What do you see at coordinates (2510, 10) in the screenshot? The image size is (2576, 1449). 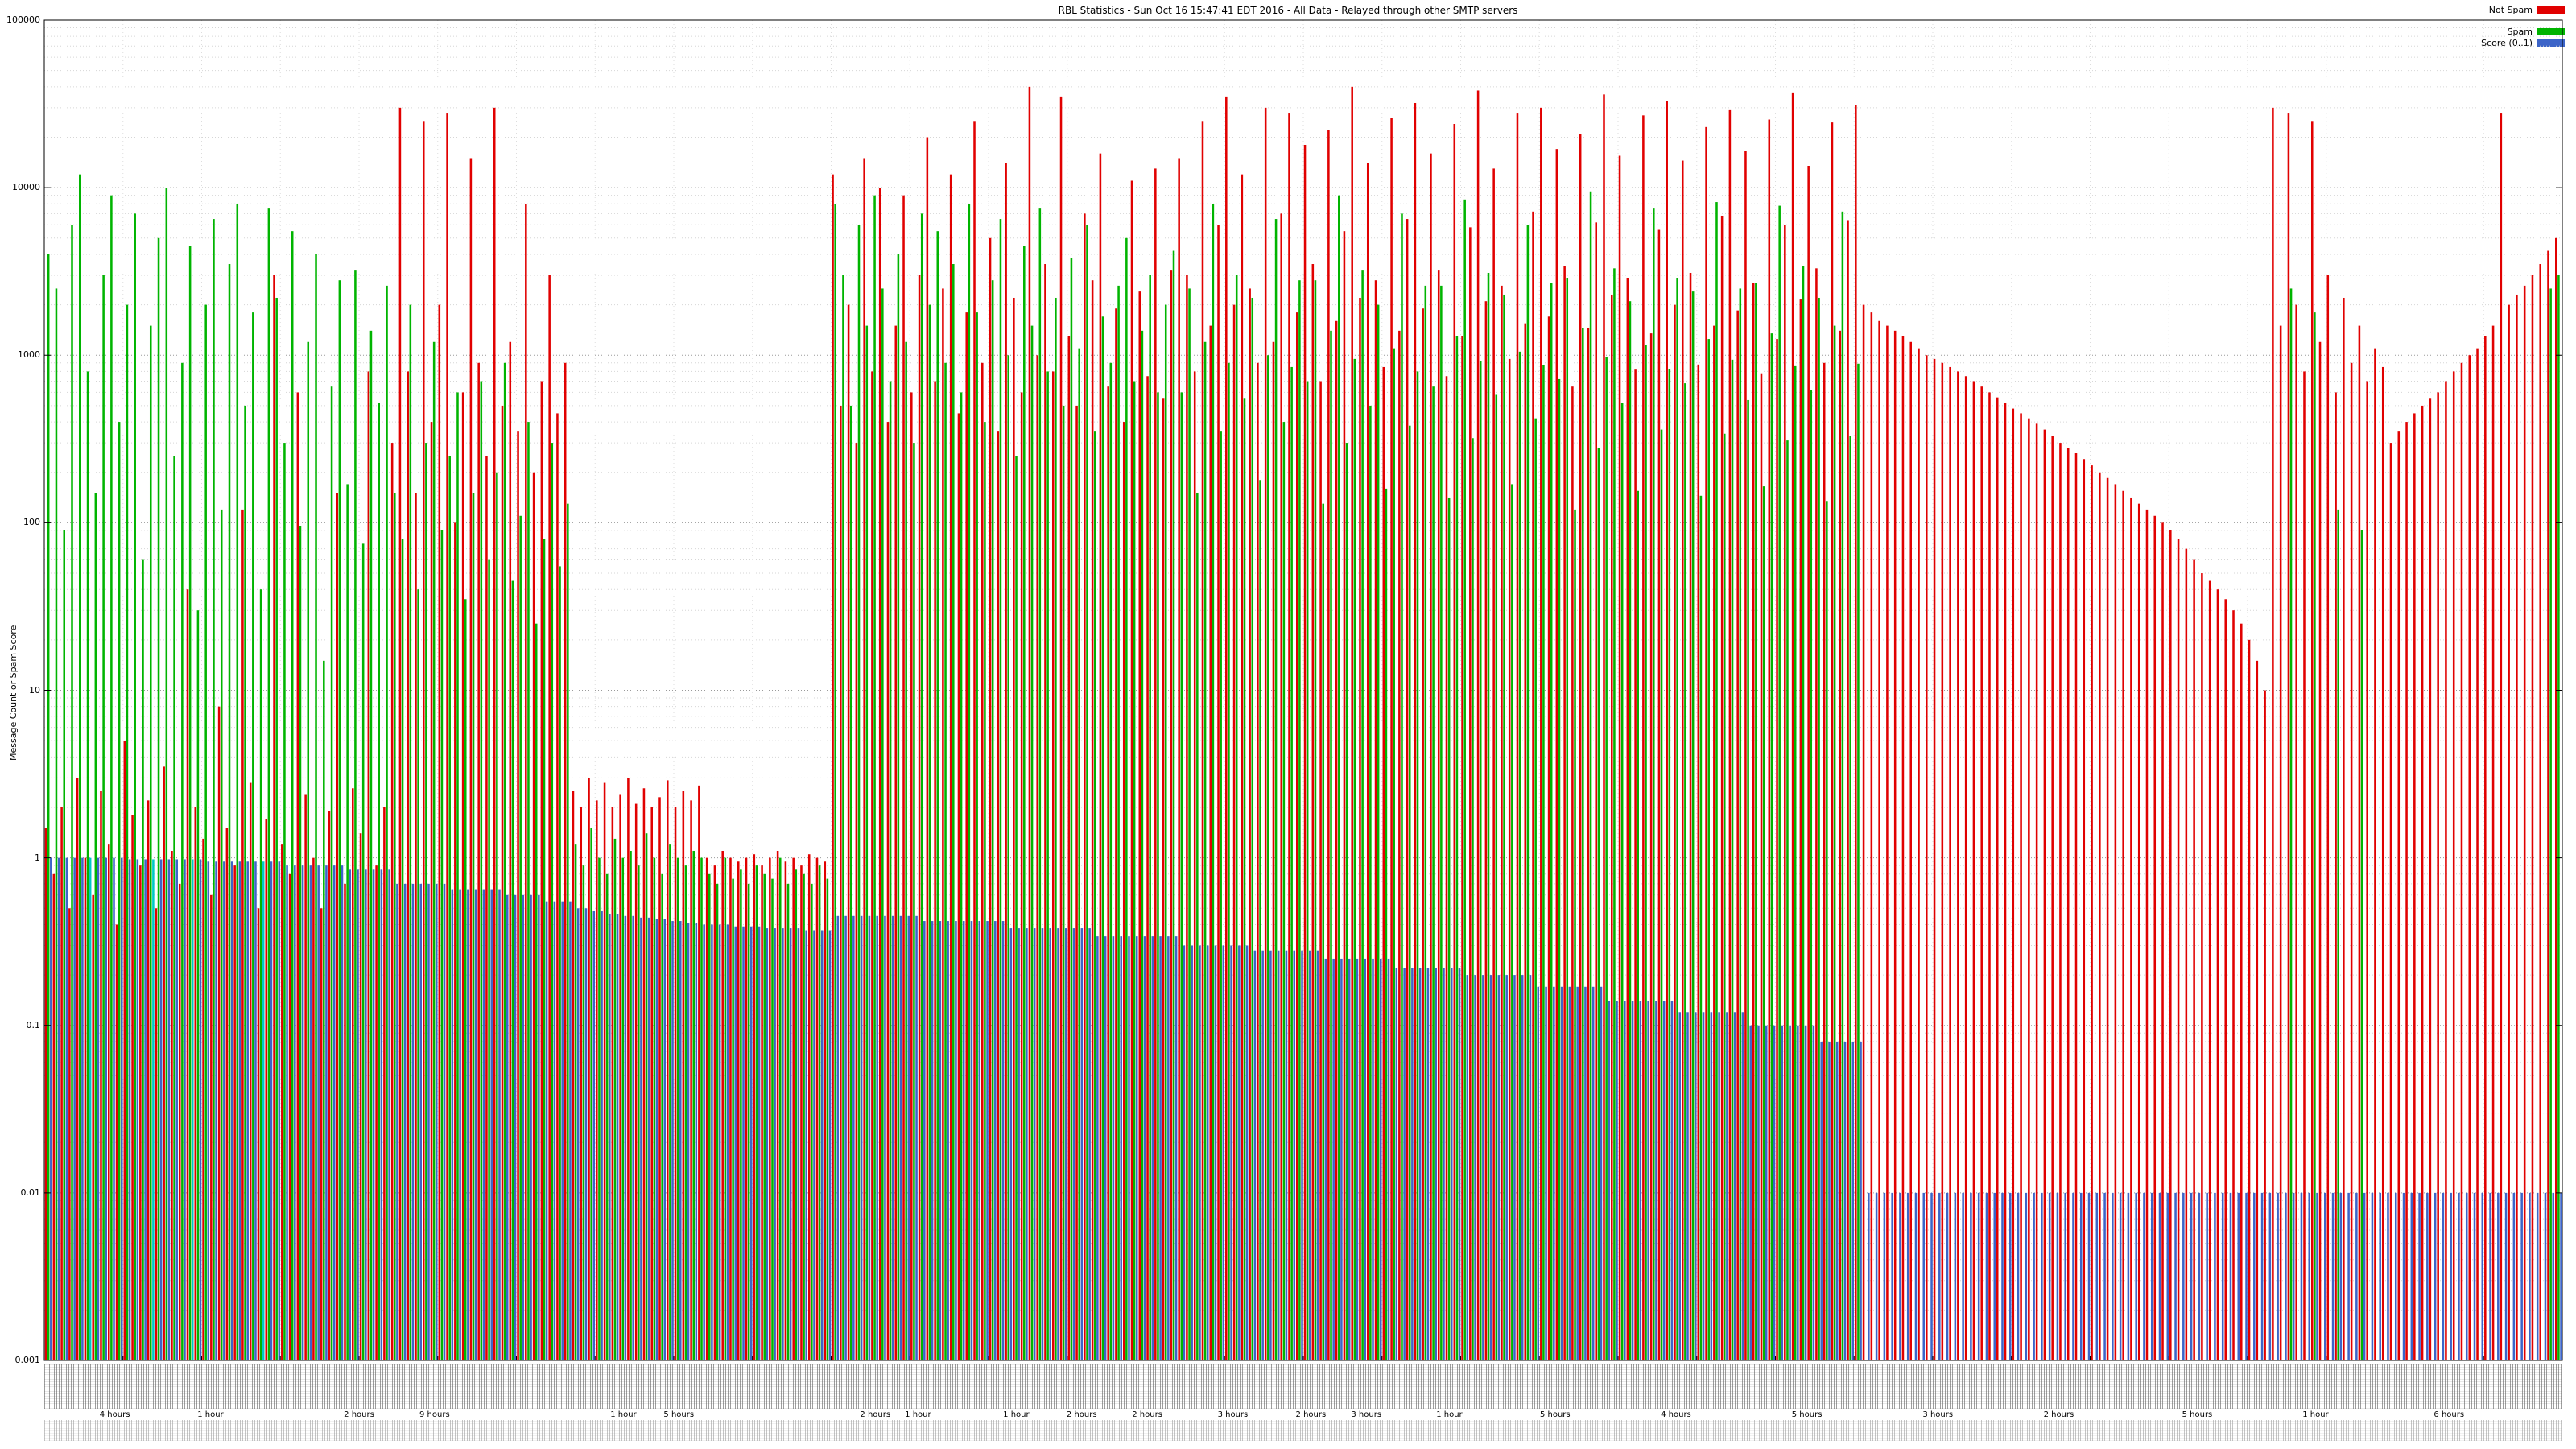 I see `legend-label-not-spam: Not Spam` at bounding box center [2510, 10].